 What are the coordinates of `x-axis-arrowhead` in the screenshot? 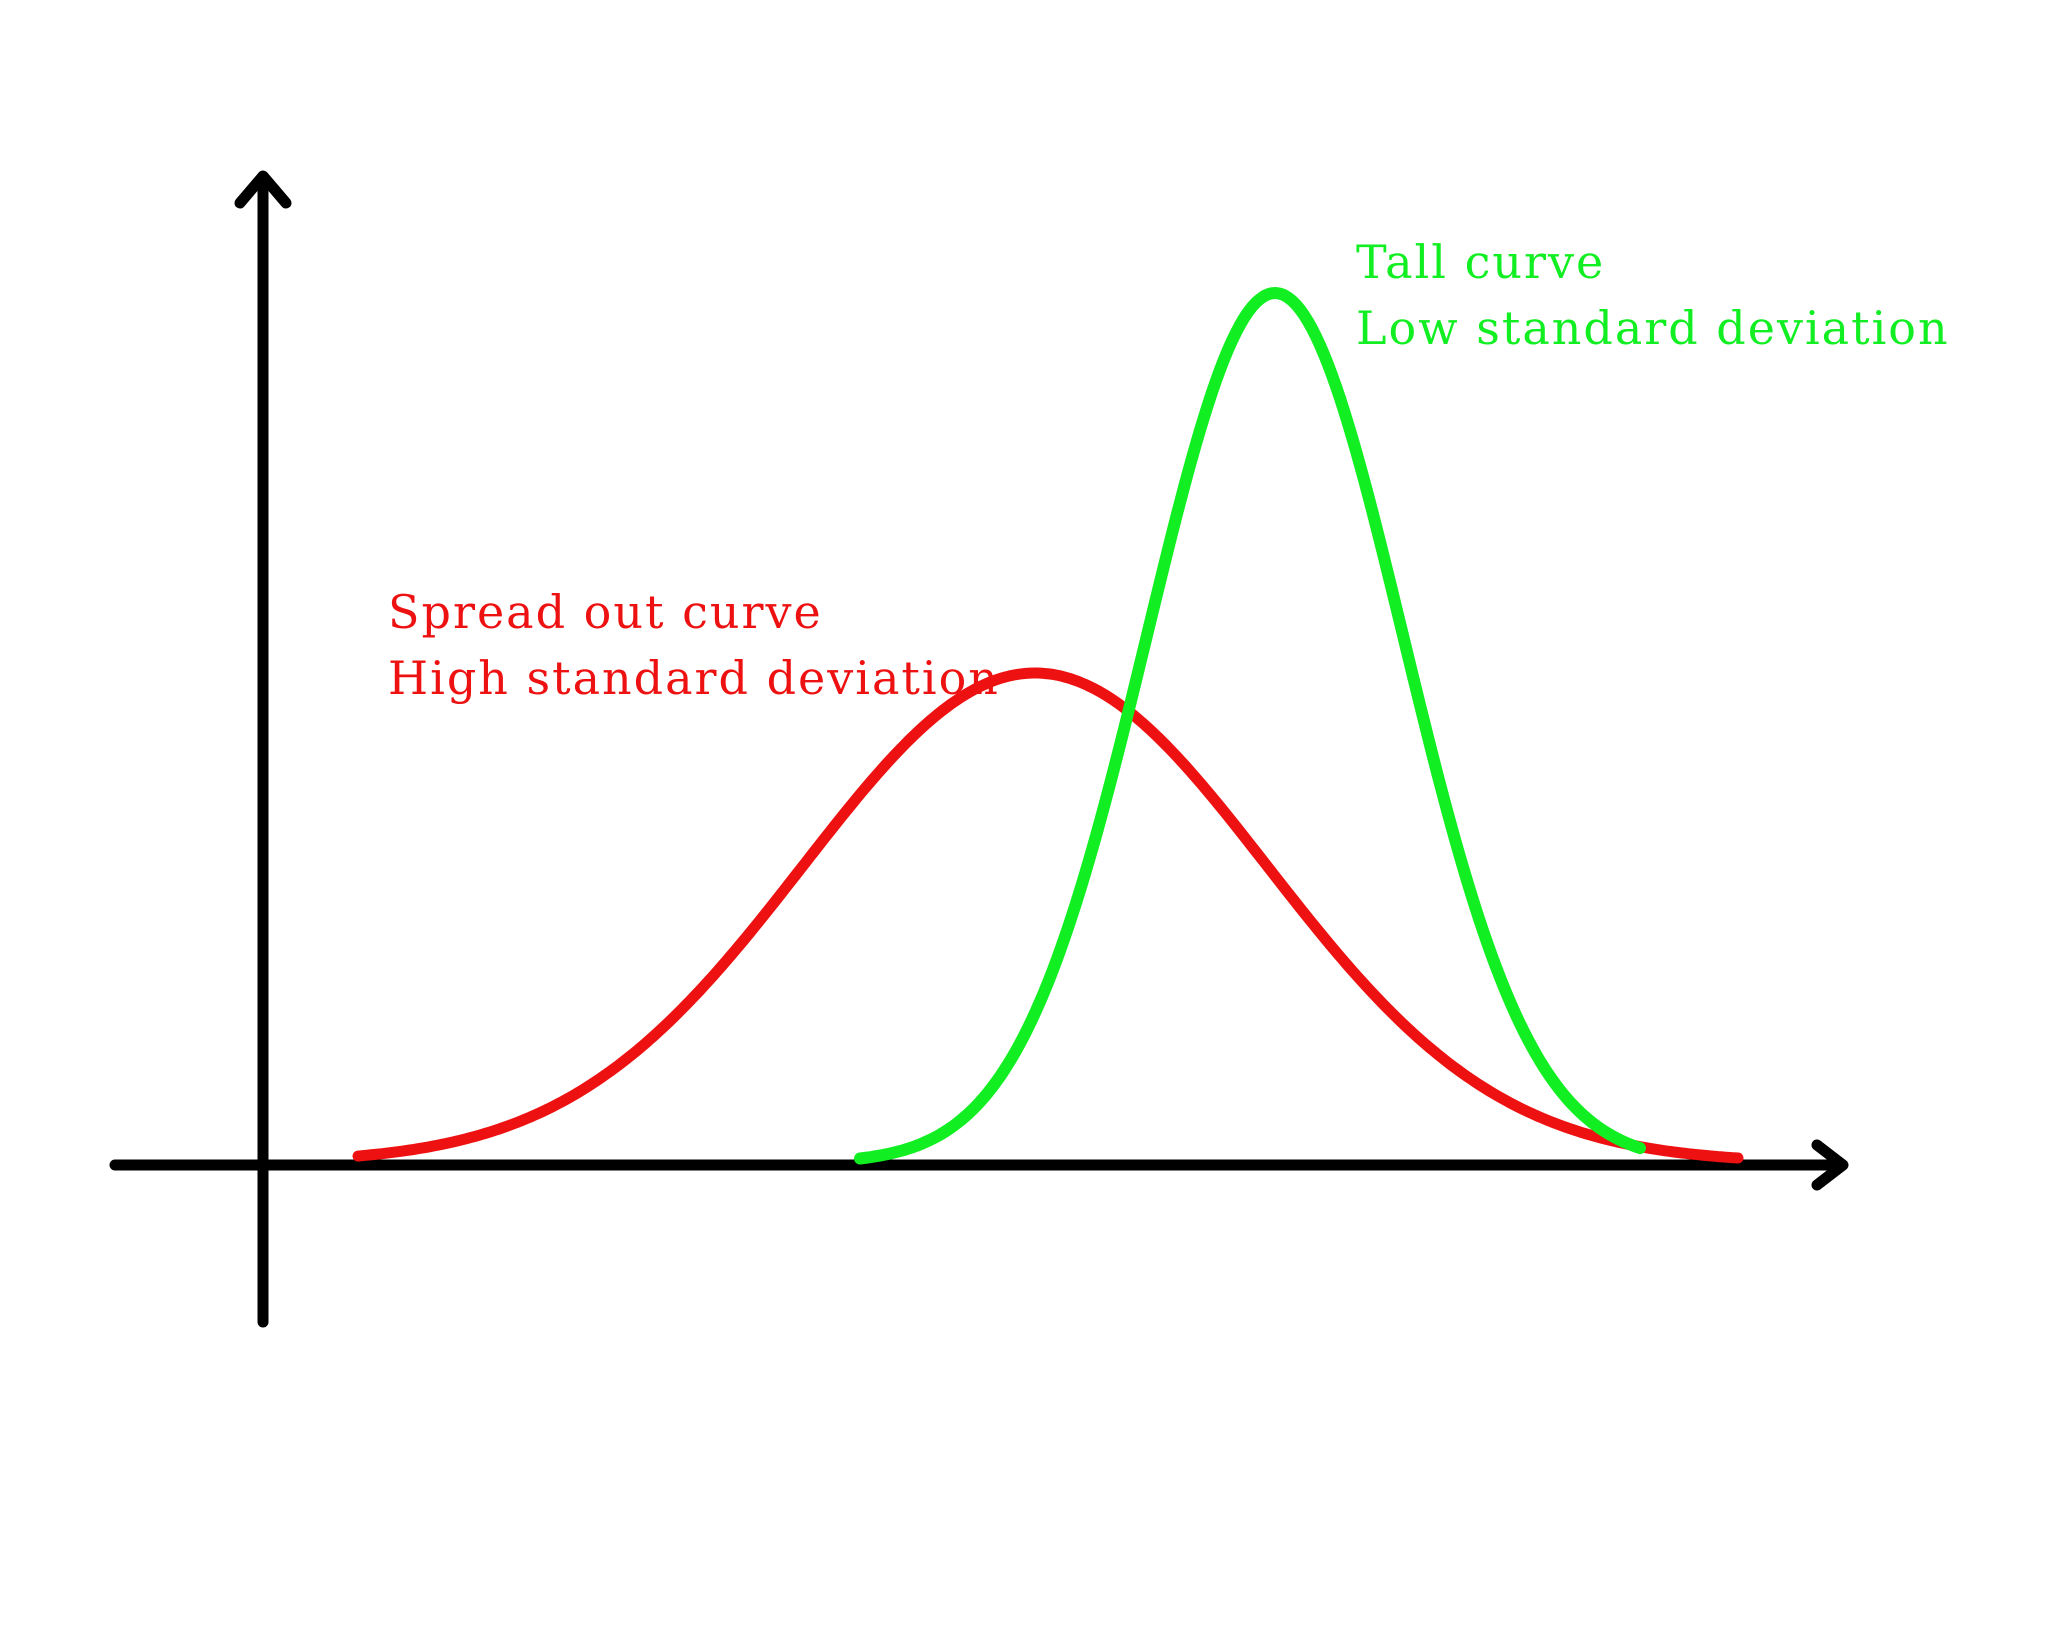 It's located at (1830, 1165).